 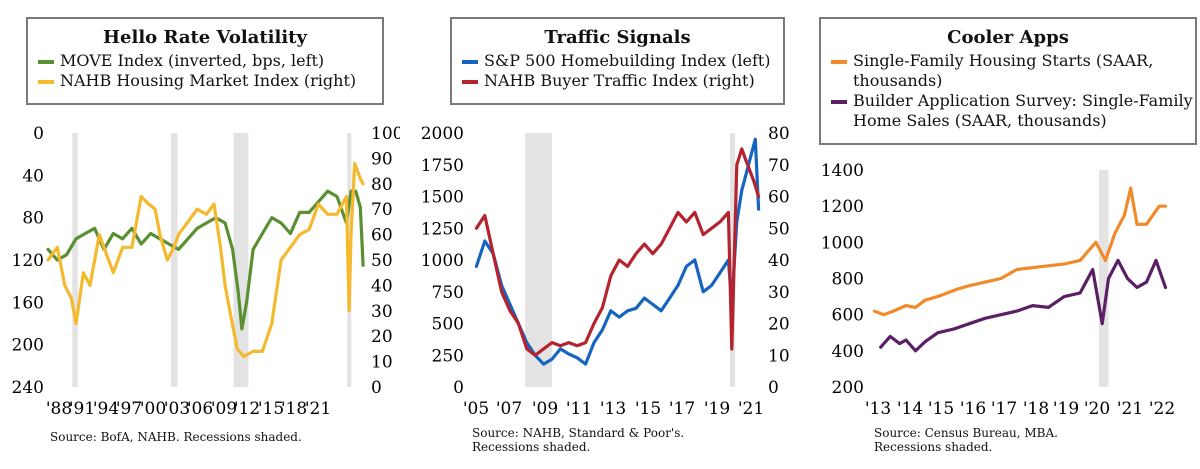 I want to click on legend-label: NAHB Housing Market Index (right), so click(x=208, y=80).